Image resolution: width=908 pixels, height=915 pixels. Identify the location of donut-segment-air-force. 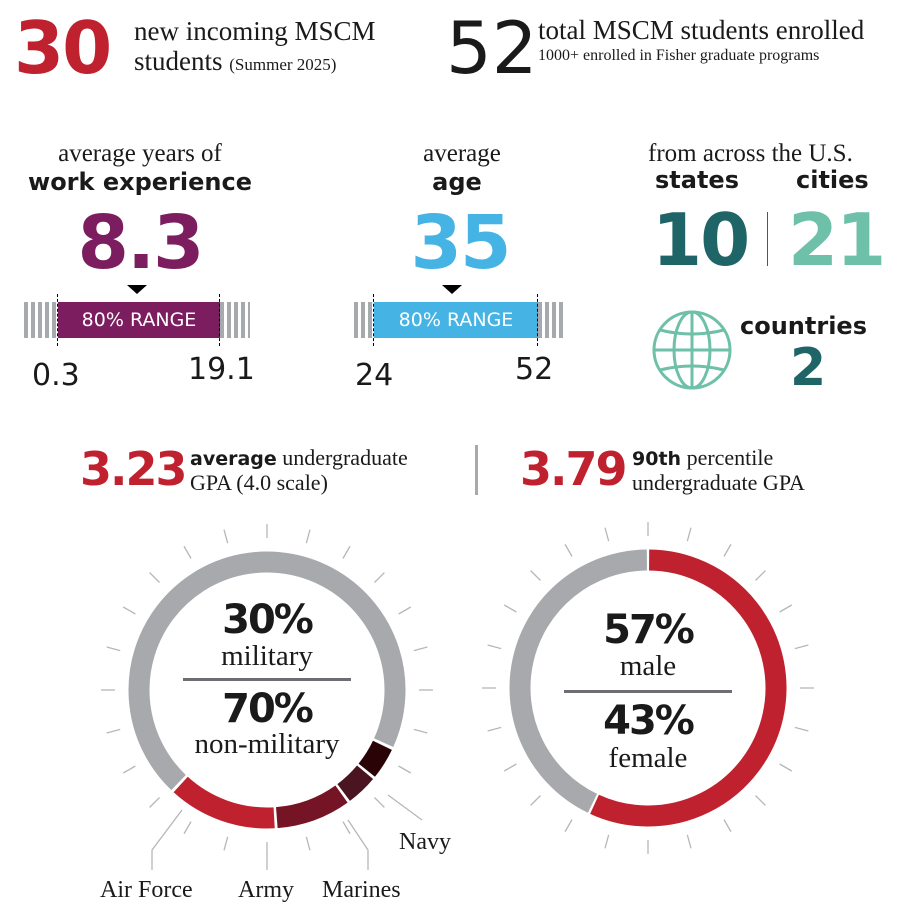
(224, 802).